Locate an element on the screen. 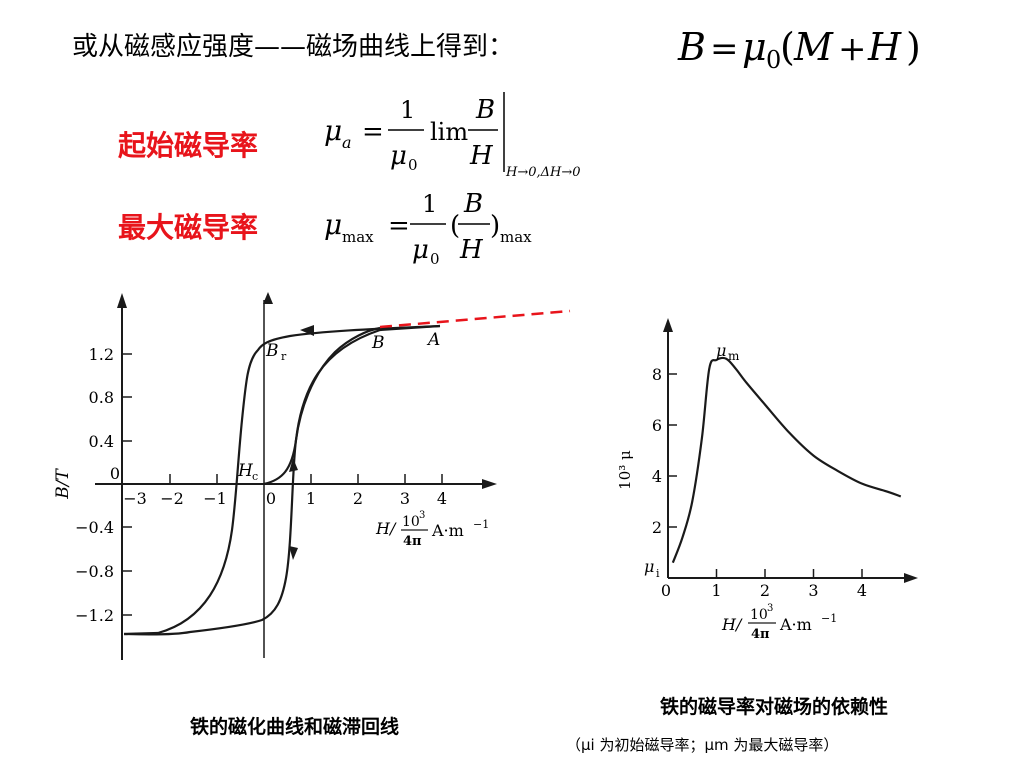  extrapolation-line is located at coordinates (475, 319).